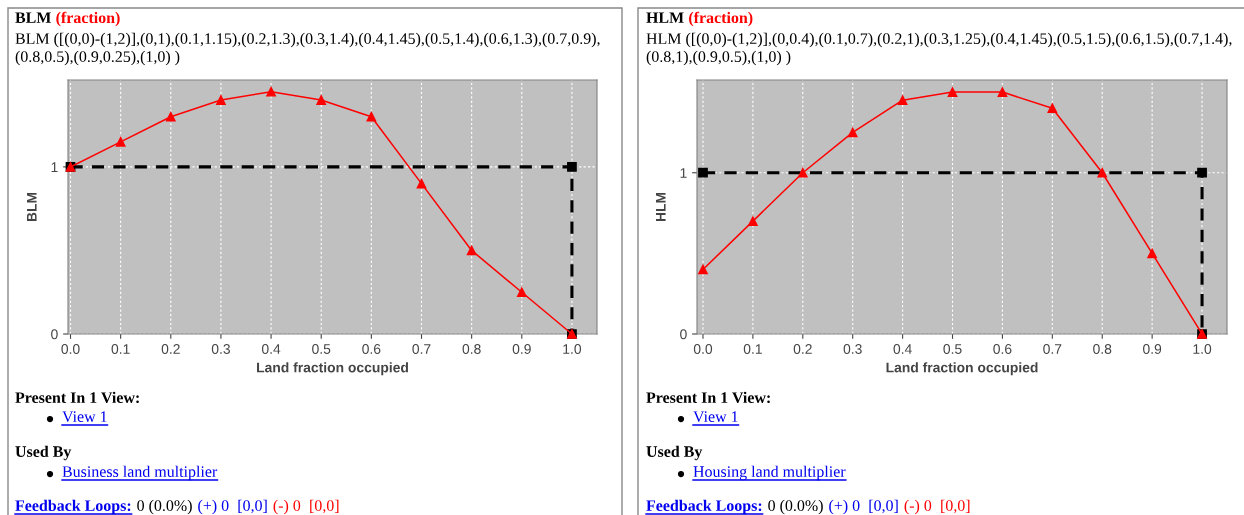 The height and width of the screenshot is (515, 1244). I want to click on text: (0.8,1),(0.9,0.5),(1,0) ), so click(718, 58).